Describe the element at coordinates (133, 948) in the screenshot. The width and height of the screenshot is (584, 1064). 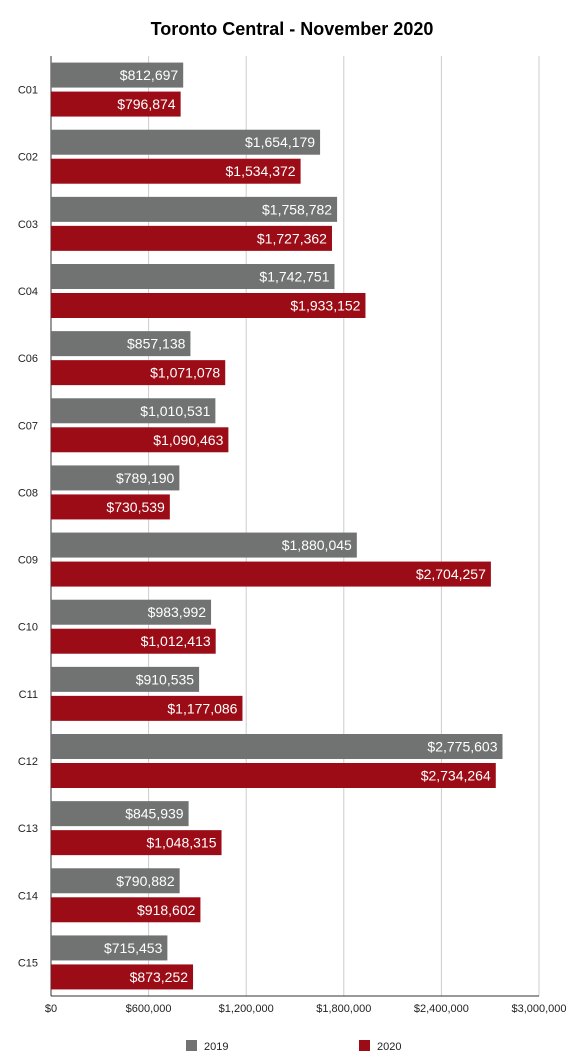
I see `data-label-2019-C15: $715,453` at that location.